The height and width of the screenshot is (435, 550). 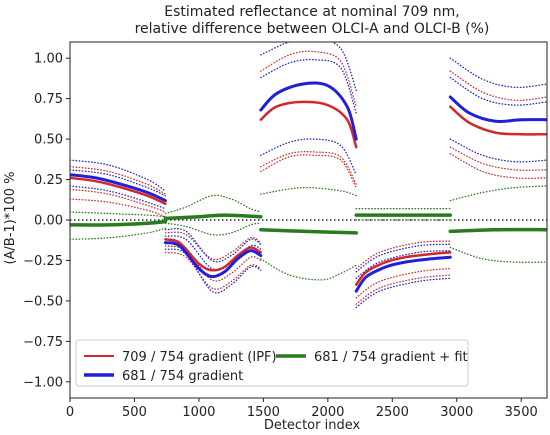 I want to click on x-tick-label: 500, so click(x=134, y=412).